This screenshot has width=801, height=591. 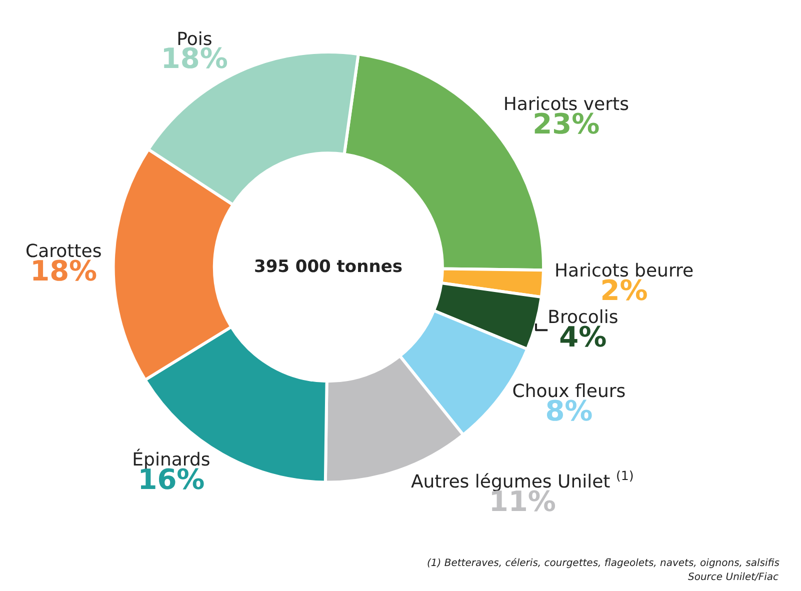 What do you see at coordinates (328, 267) in the screenshot?
I see `text: 395 000 tonnes` at bounding box center [328, 267].